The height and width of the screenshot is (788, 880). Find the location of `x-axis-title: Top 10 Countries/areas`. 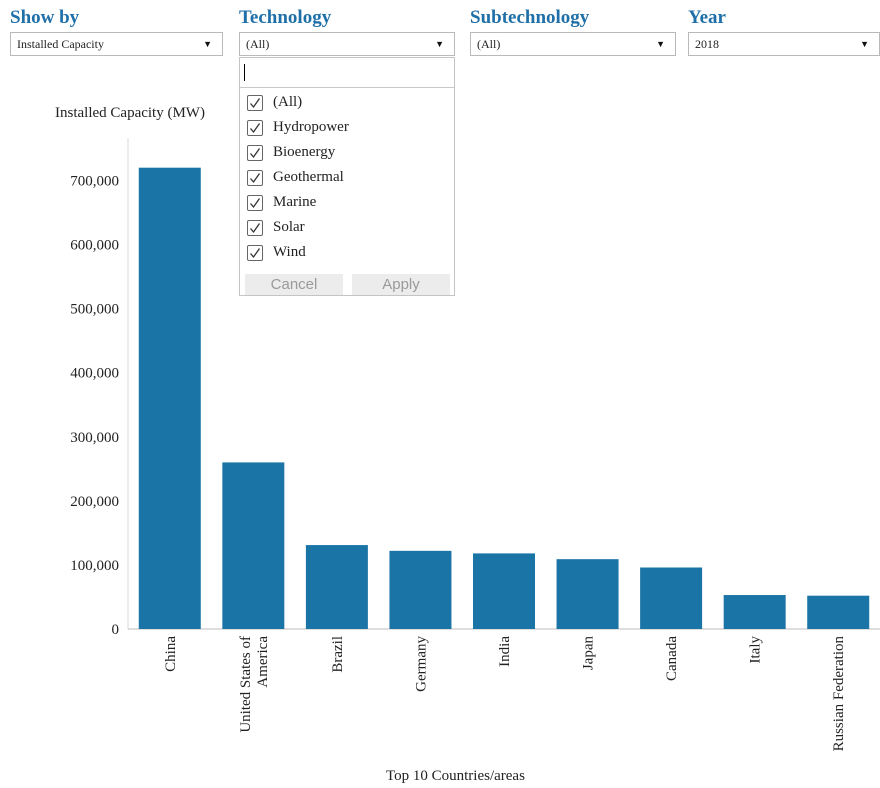

x-axis-title: Top 10 Countries/areas is located at coordinates (455, 776).